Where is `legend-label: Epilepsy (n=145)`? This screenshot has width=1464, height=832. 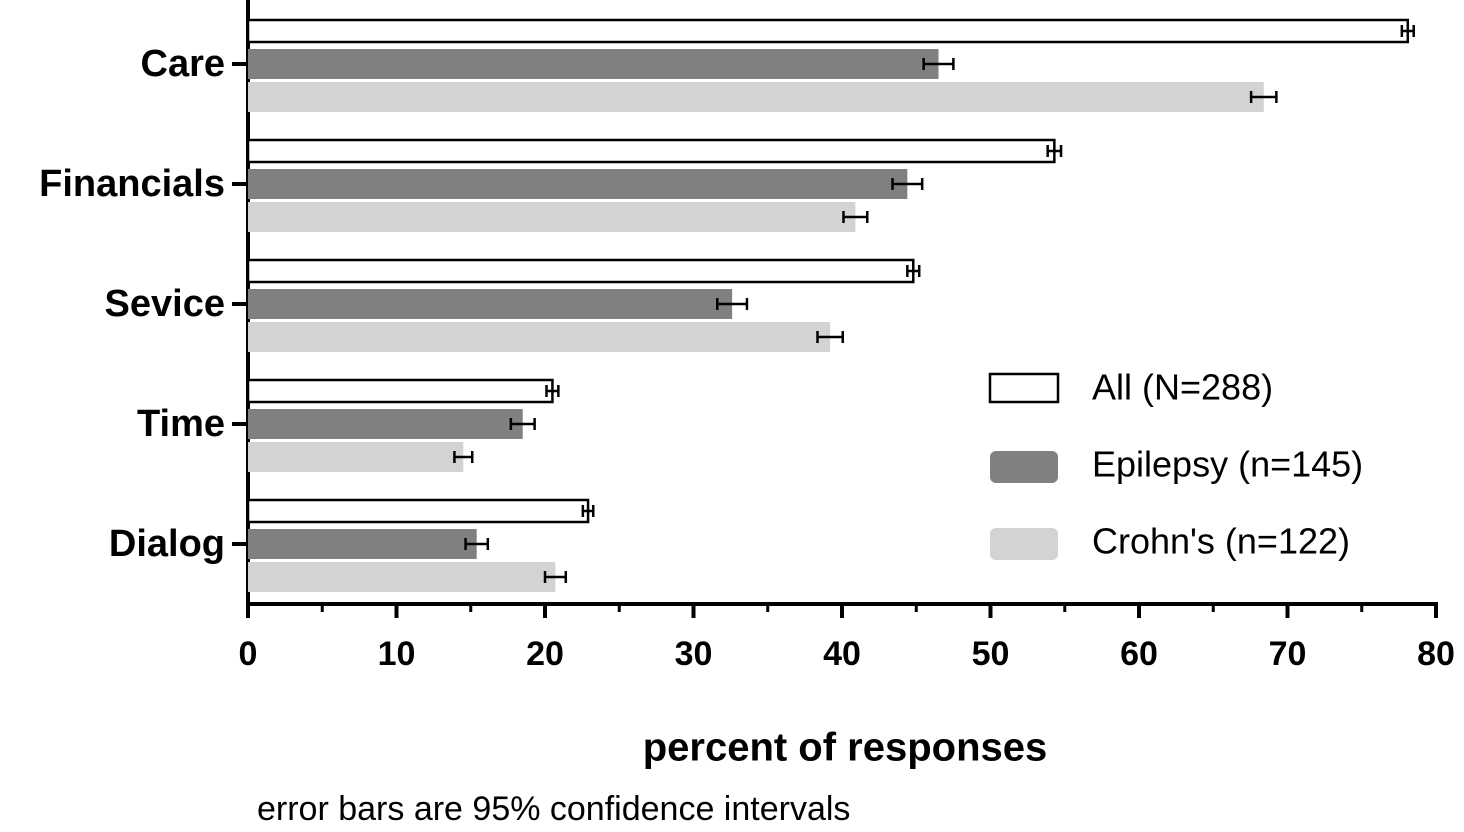 legend-label: Epilepsy (n=145) is located at coordinates (1227, 464).